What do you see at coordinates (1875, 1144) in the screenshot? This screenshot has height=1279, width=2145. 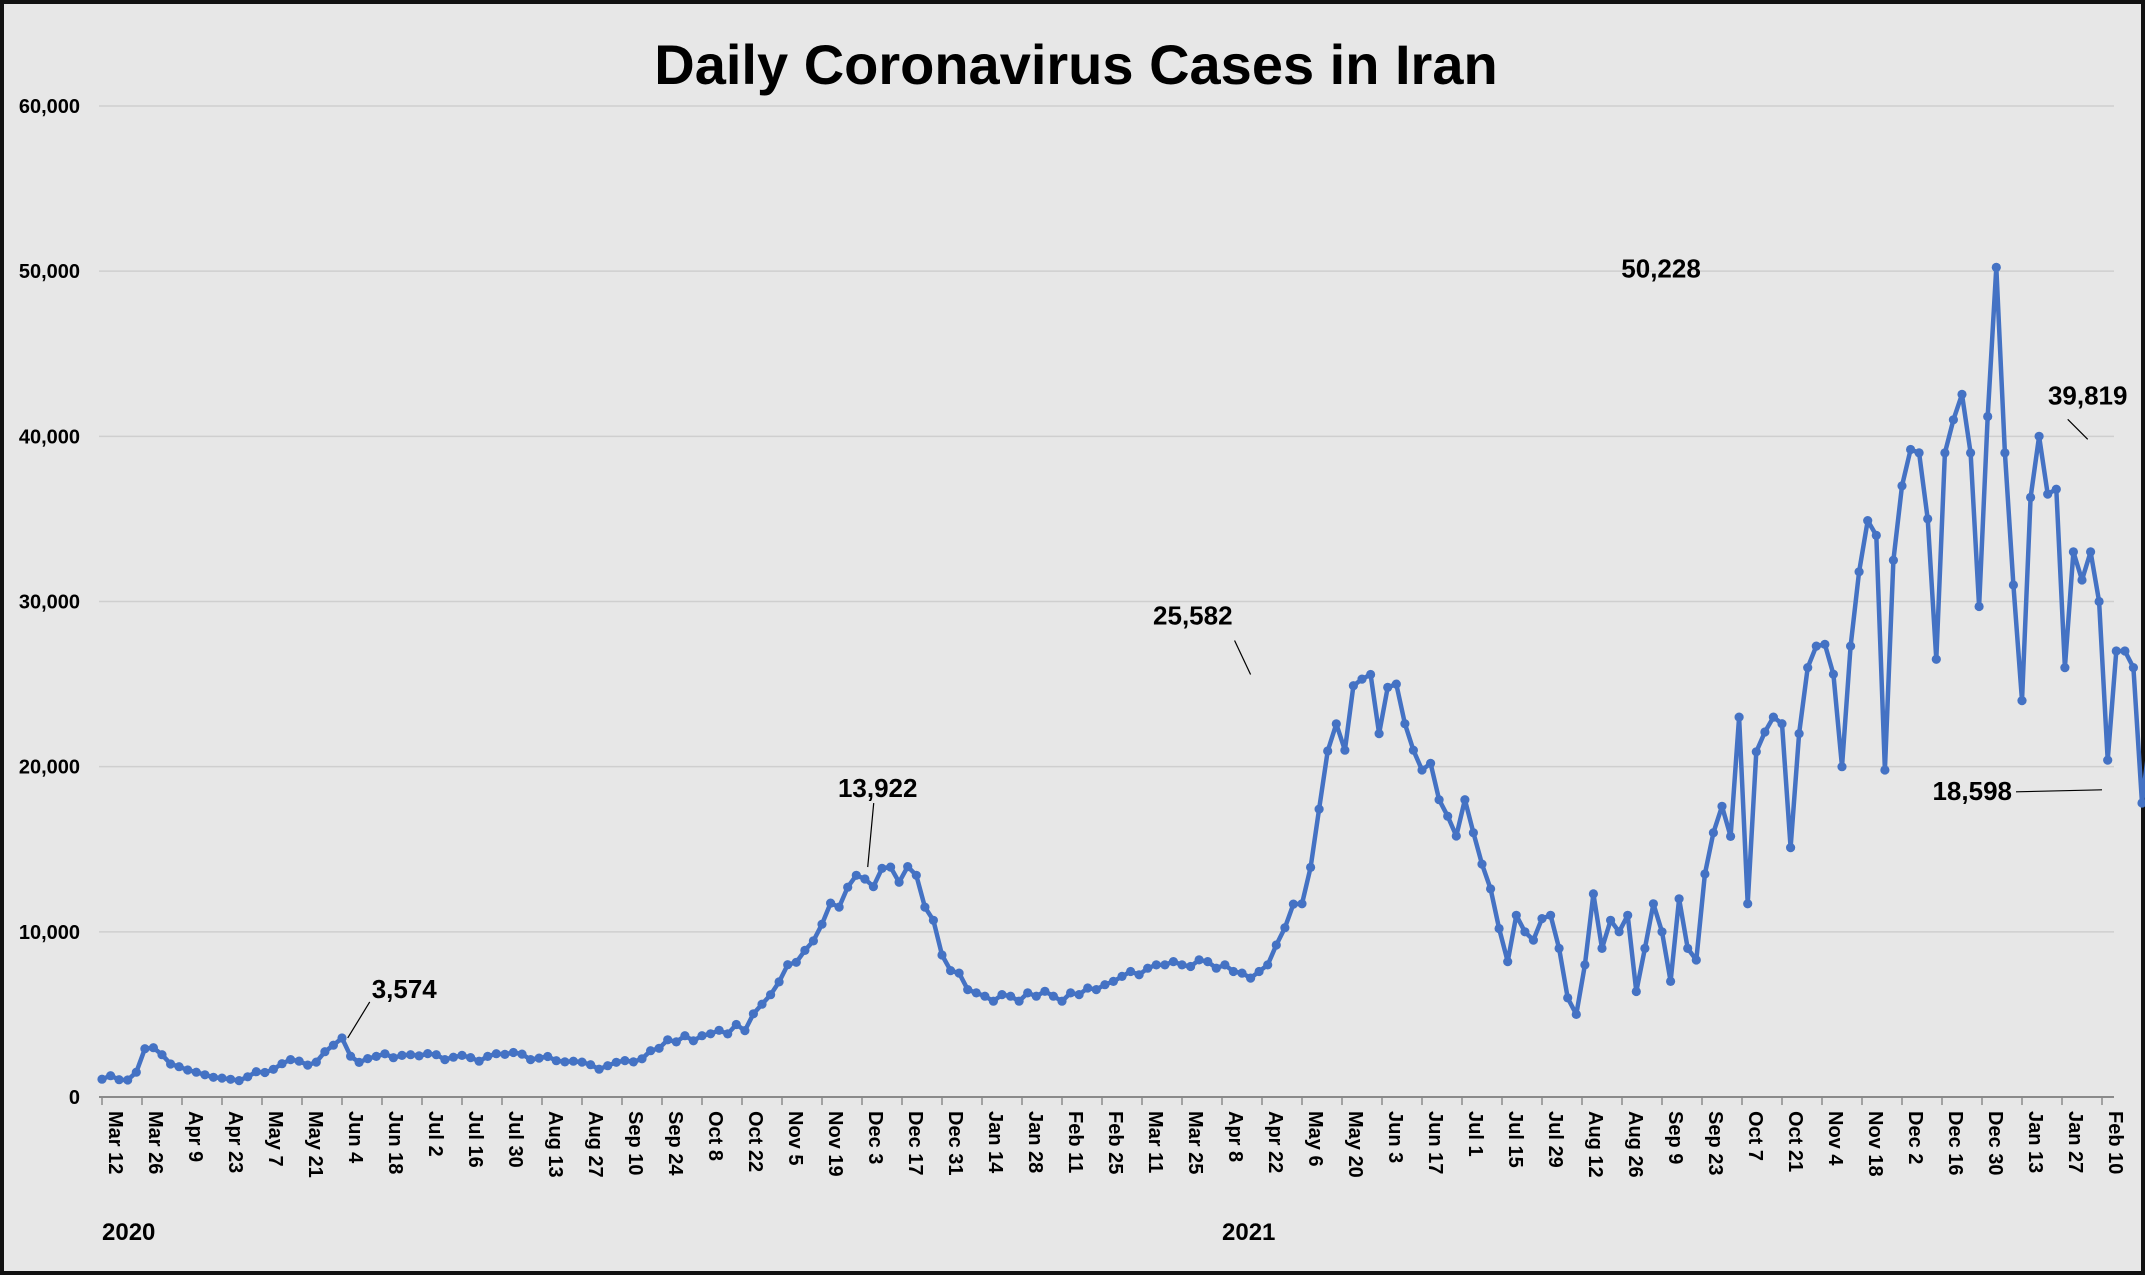 I see `x-tick-label: Nov 18` at bounding box center [1875, 1144].